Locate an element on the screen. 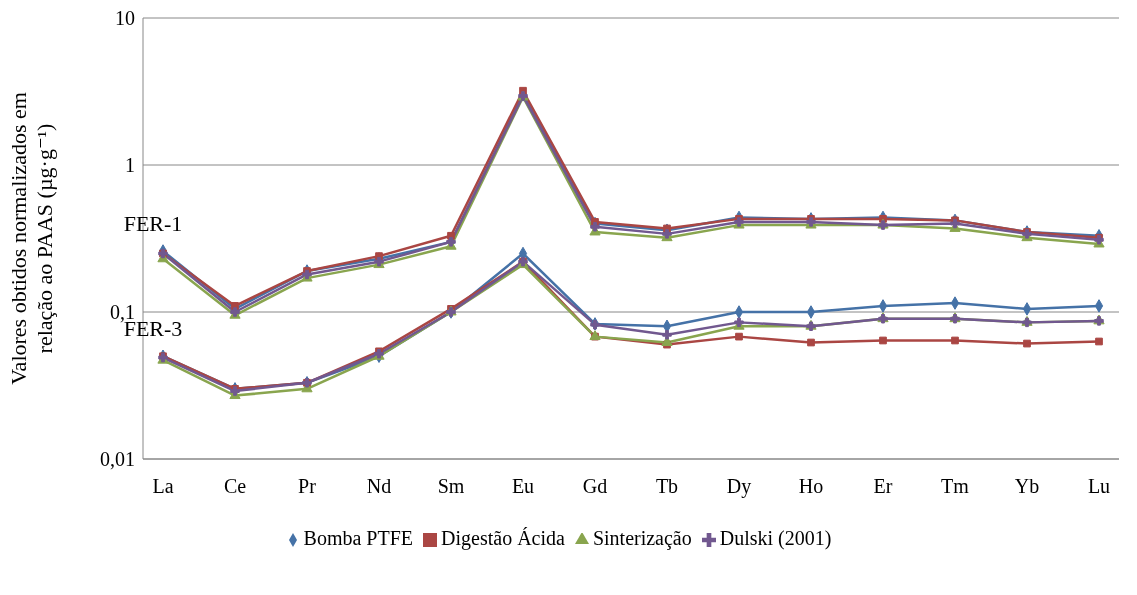  x-tick-label: Dy is located at coordinates (739, 487).